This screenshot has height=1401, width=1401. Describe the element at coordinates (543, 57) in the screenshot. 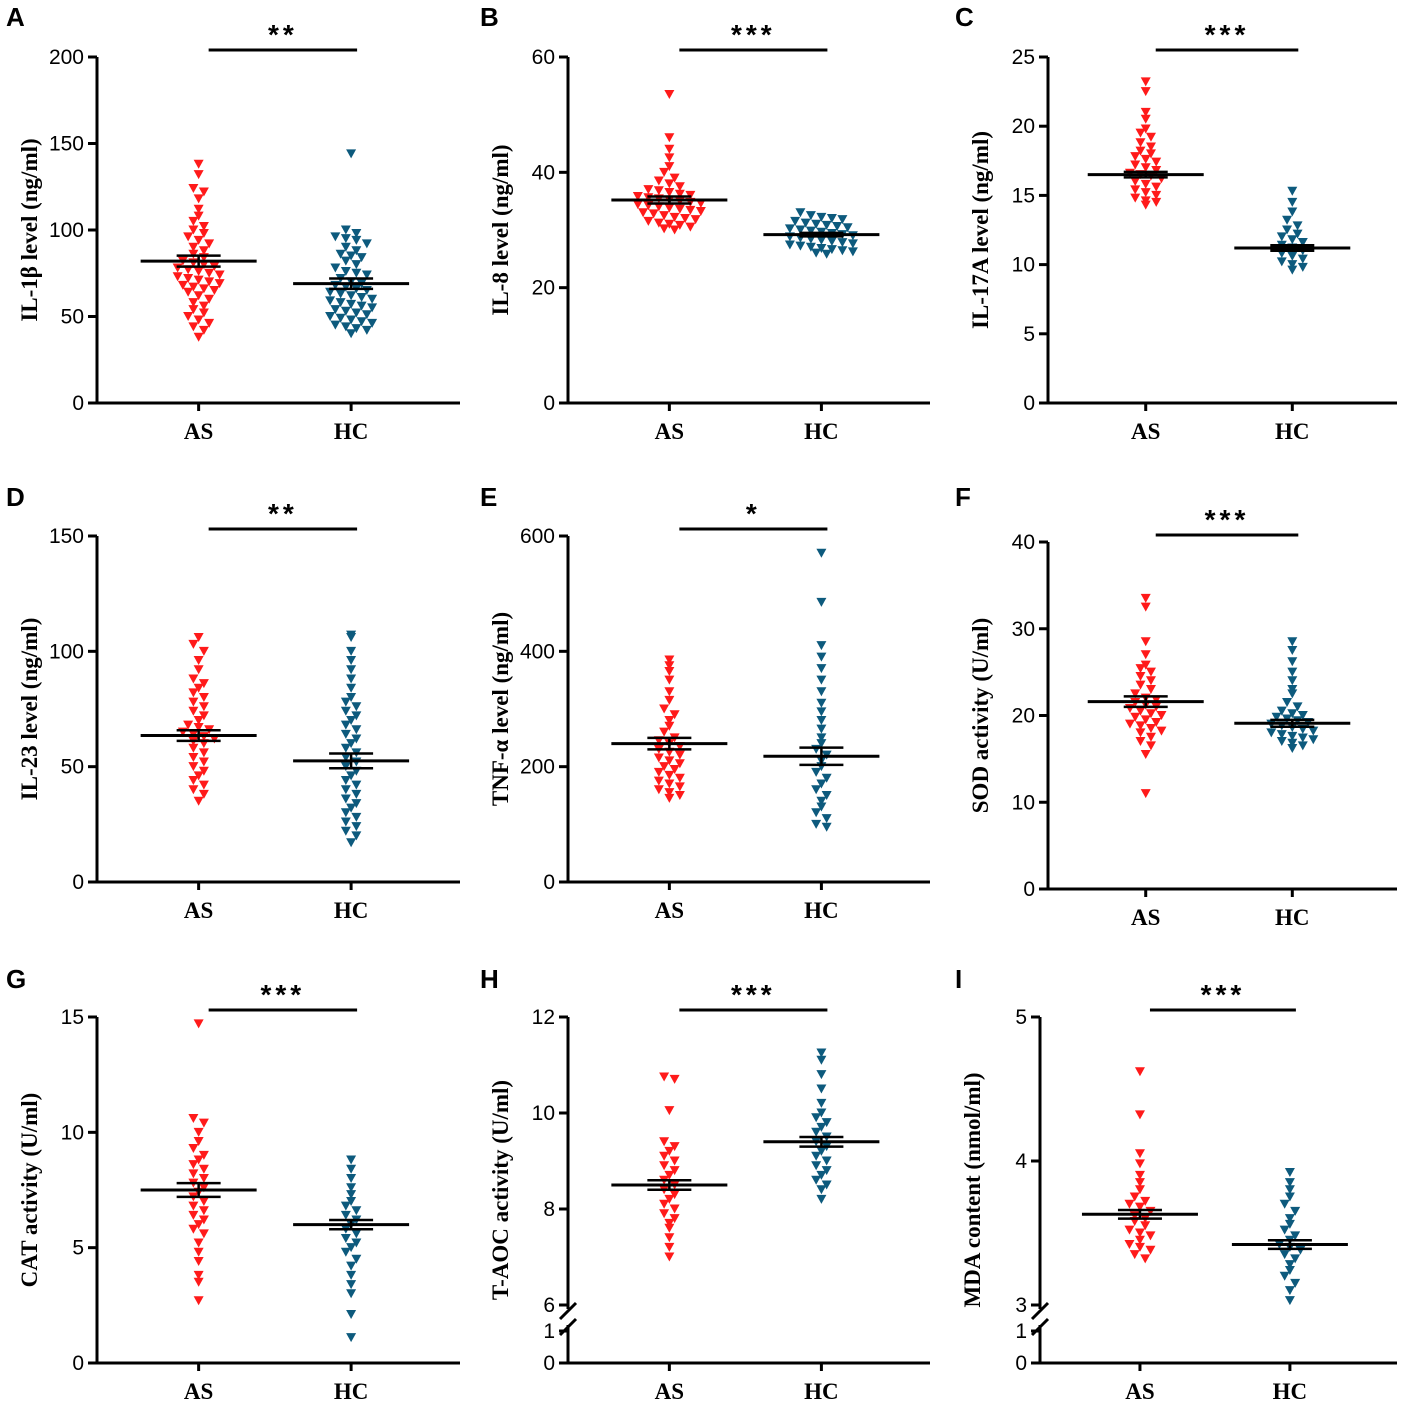

I see `y-tick-label: 60` at that location.